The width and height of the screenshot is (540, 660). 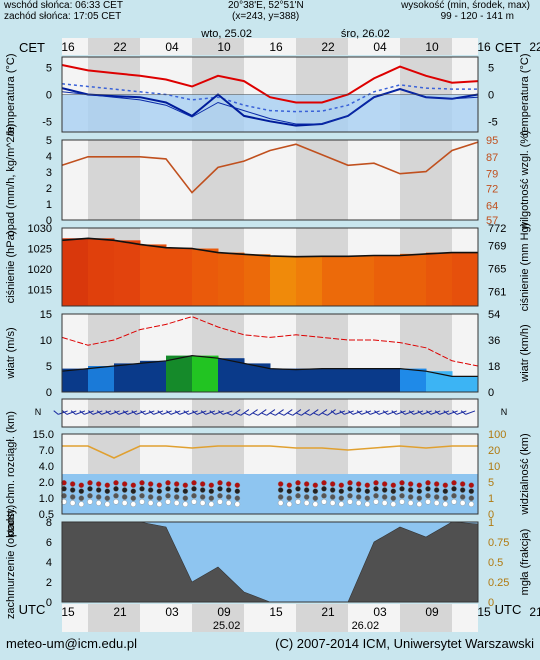 I want to click on humidity-line, so click(x=270, y=167).